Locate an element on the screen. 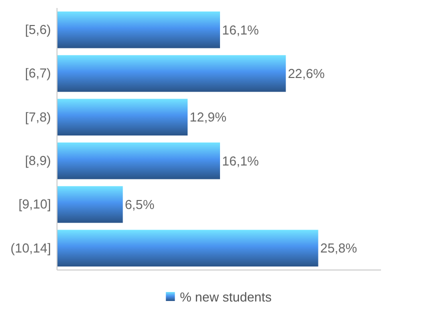  y-tick-label: [6,7) is located at coordinates (37, 73).